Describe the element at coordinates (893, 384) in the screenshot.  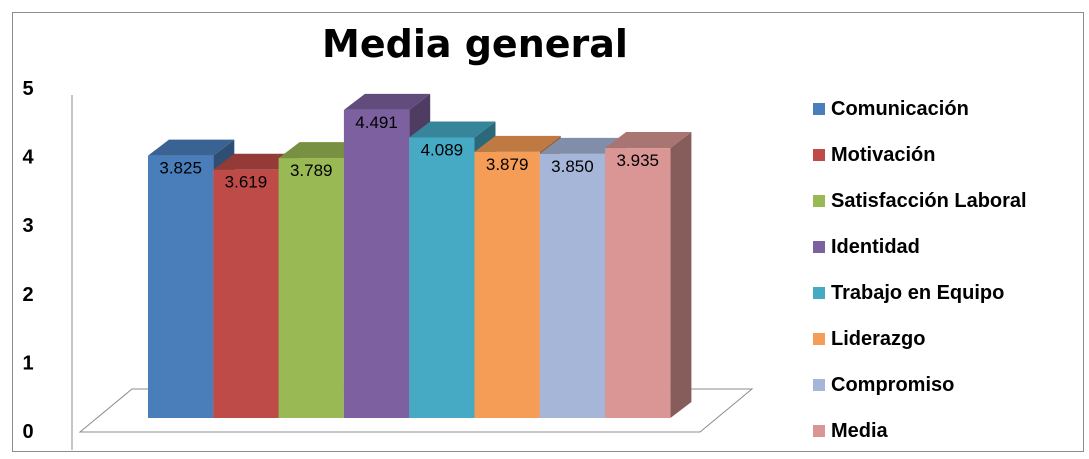
I see `legend-label: Compromiso` at that location.